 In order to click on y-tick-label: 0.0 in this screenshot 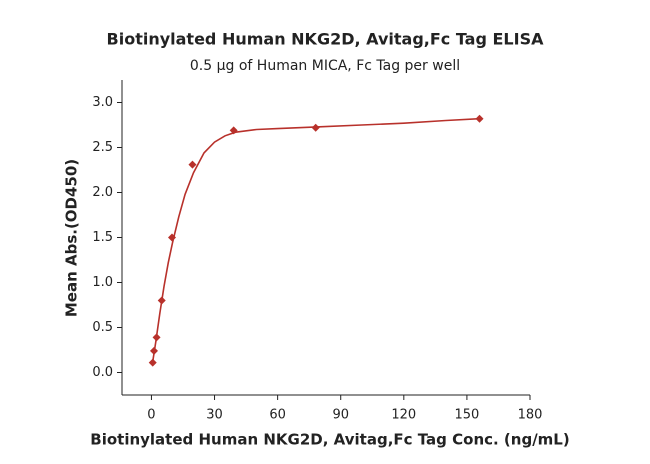, I will do `click(102, 372)`.